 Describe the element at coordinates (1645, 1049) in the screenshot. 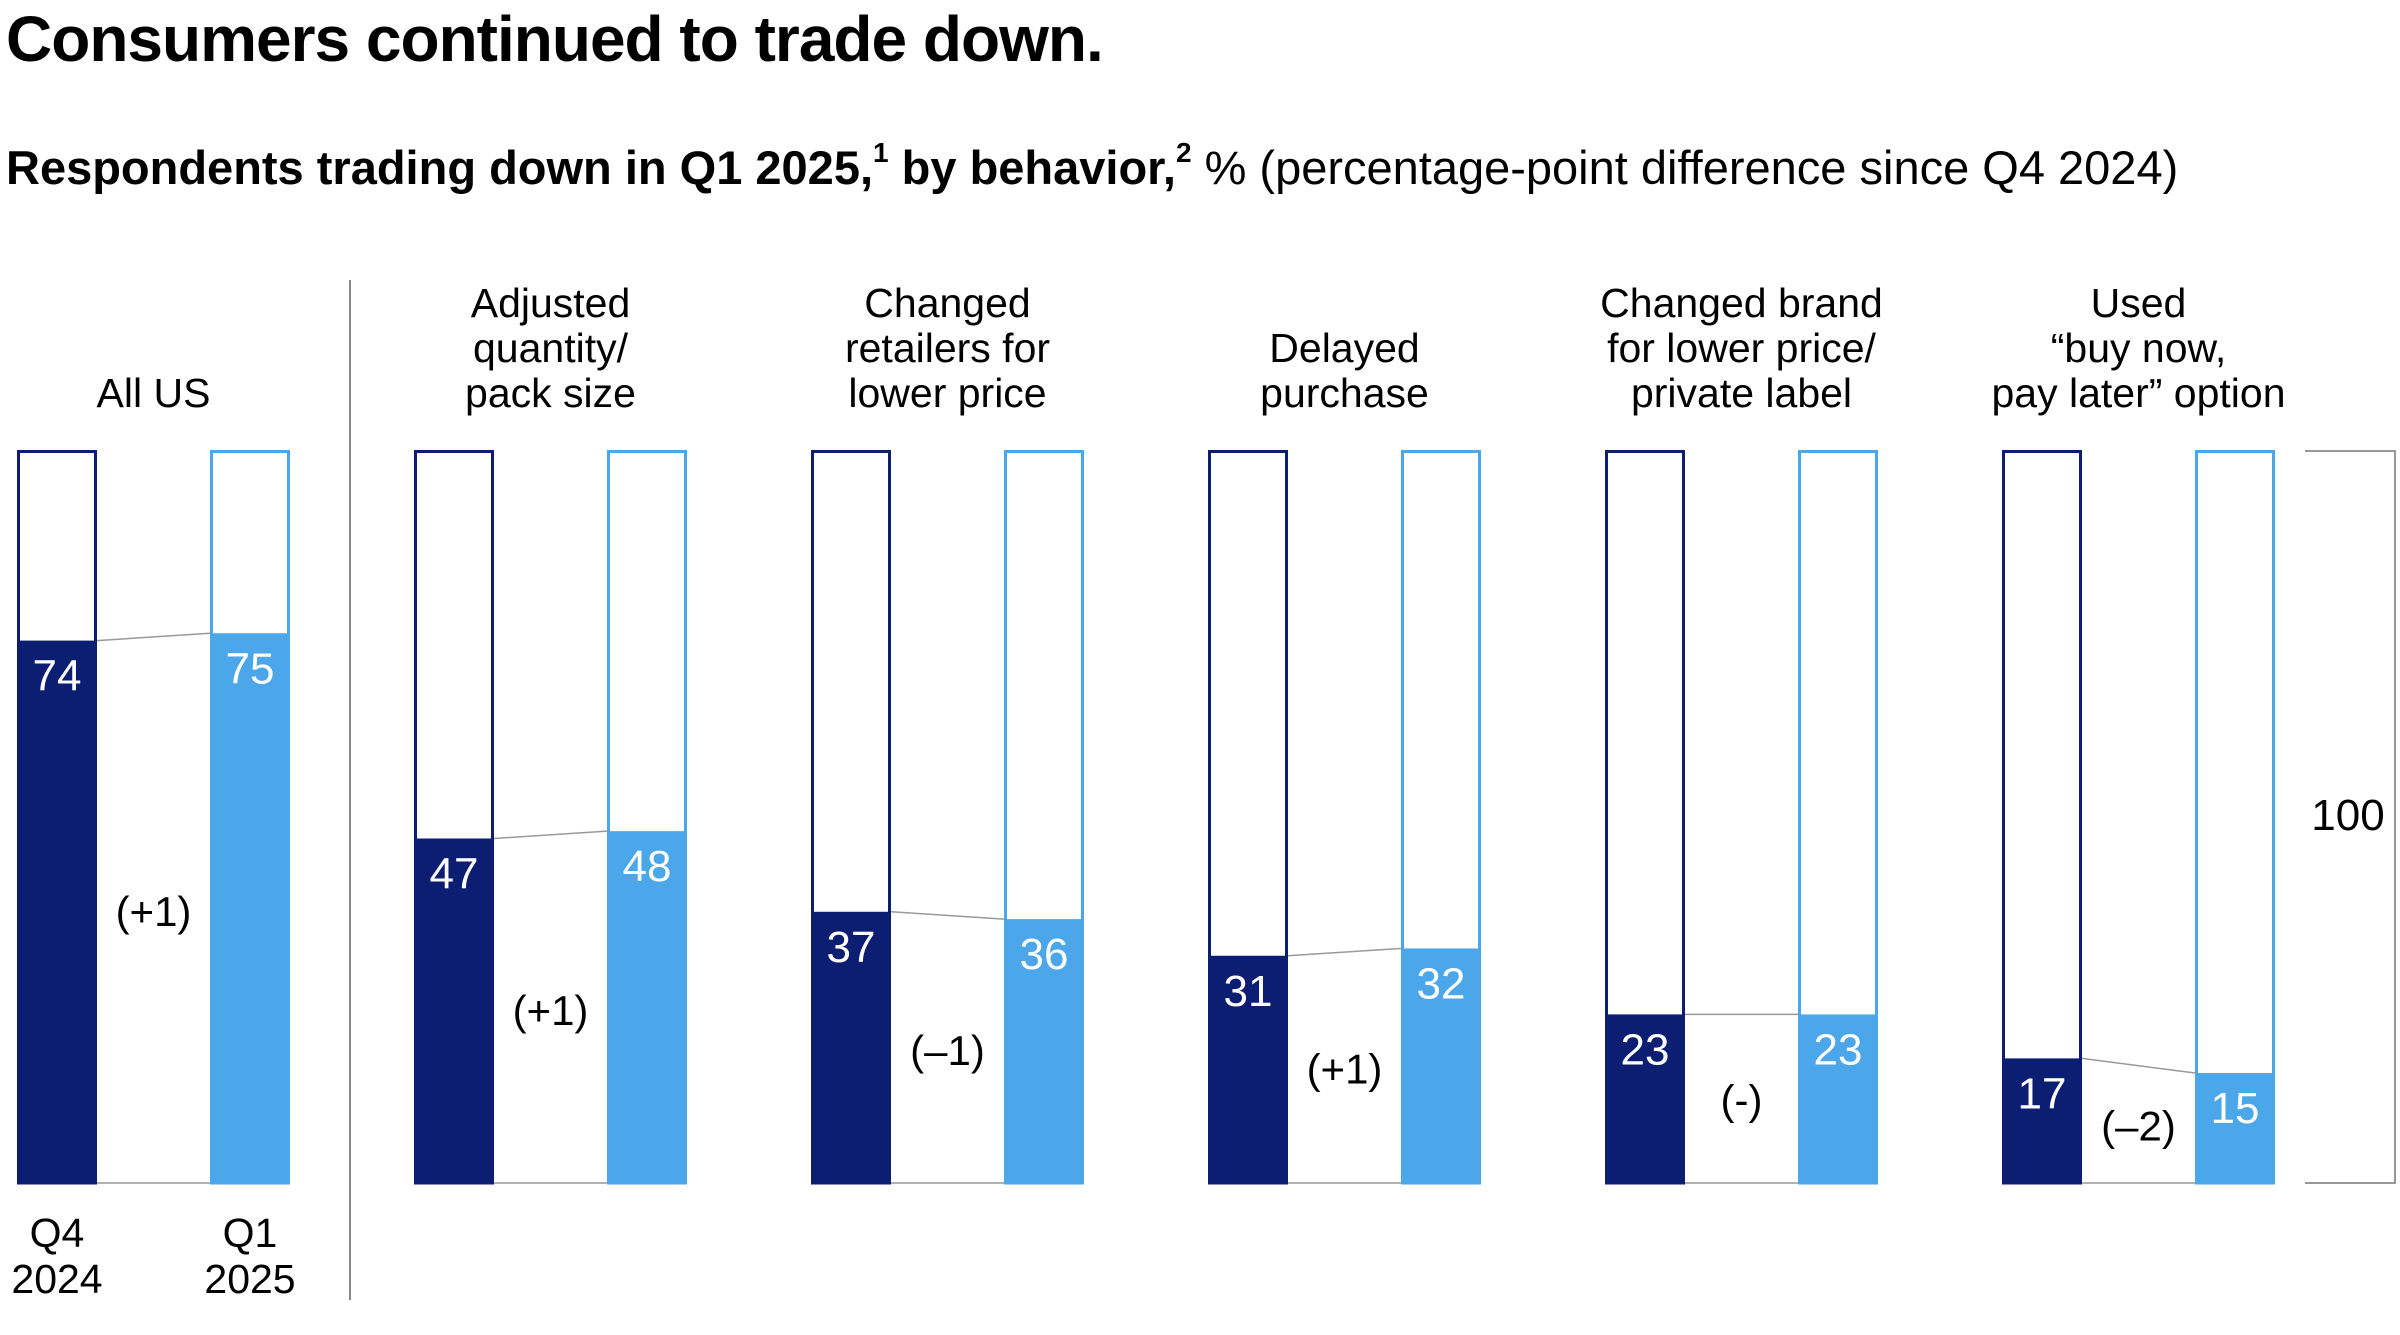

I see `data-label-q4: 23` at that location.